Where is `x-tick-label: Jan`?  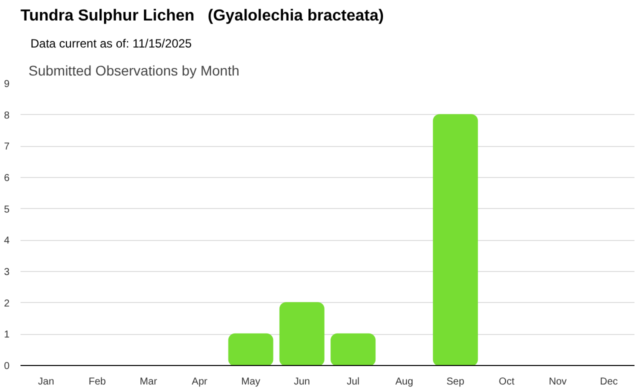
x-tick-label: Jan is located at coordinates (46, 382).